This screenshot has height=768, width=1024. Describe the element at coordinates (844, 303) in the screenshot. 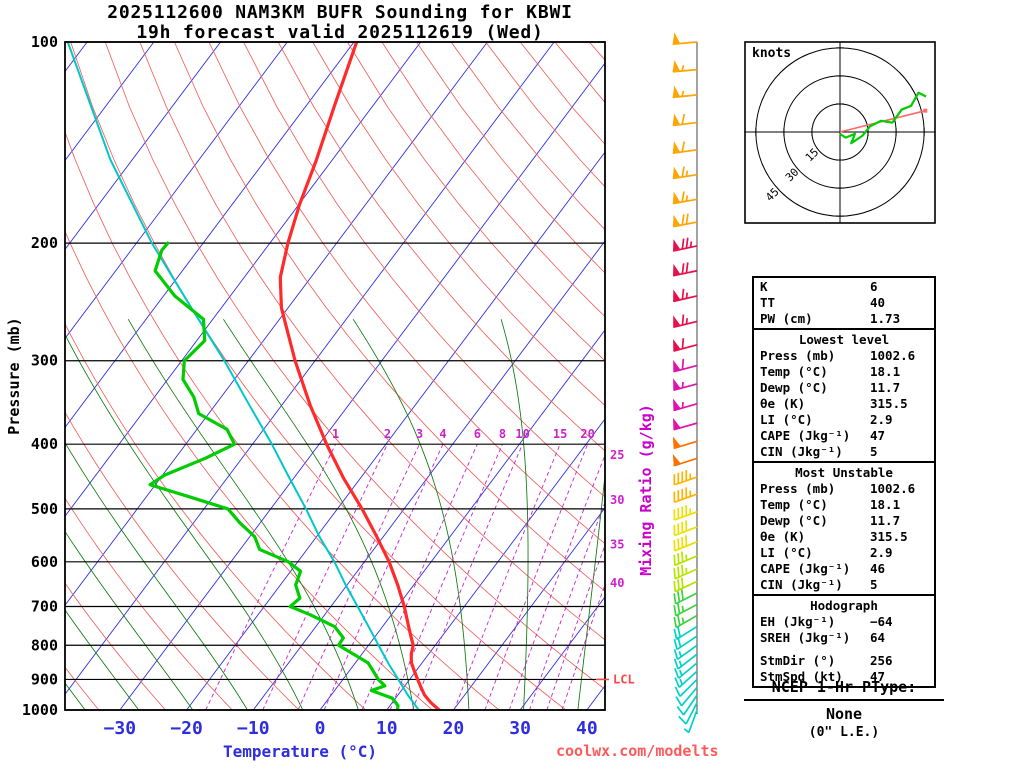

I see `stats-section: K 6 TT 40 PW (cm) 1.73` at that location.